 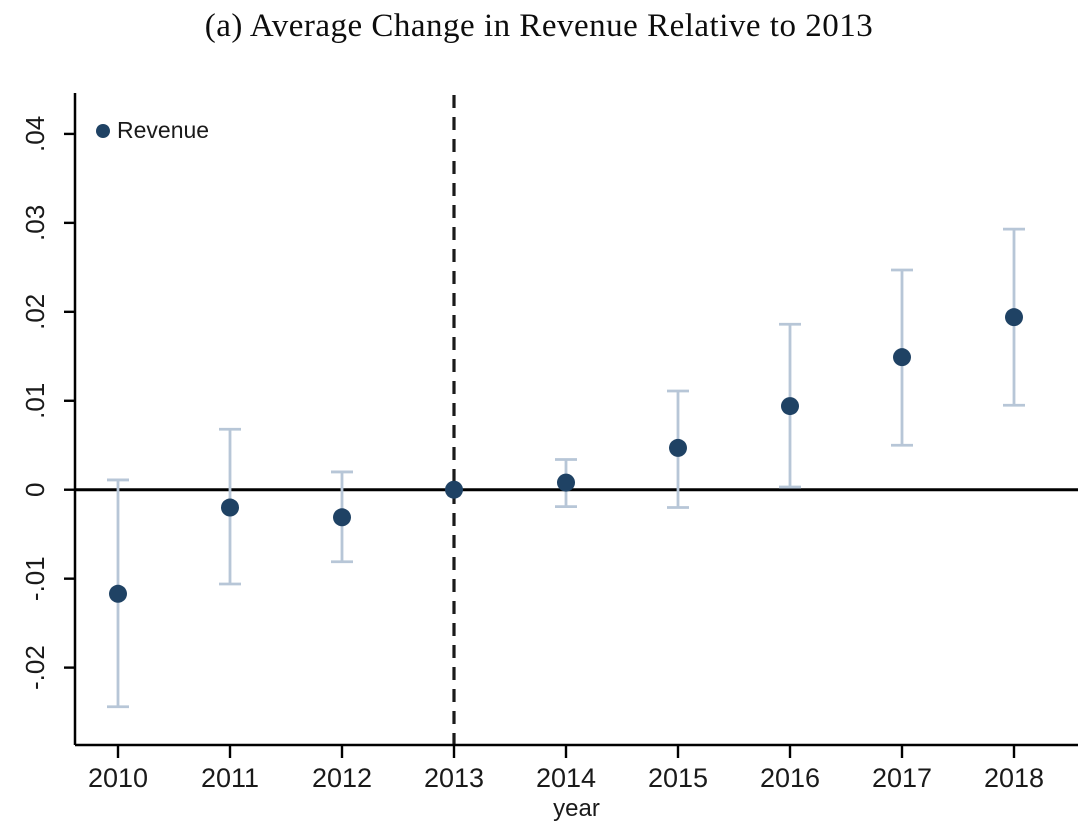 What do you see at coordinates (454, 778) in the screenshot?
I see `x-tick-label: 2013` at bounding box center [454, 778].